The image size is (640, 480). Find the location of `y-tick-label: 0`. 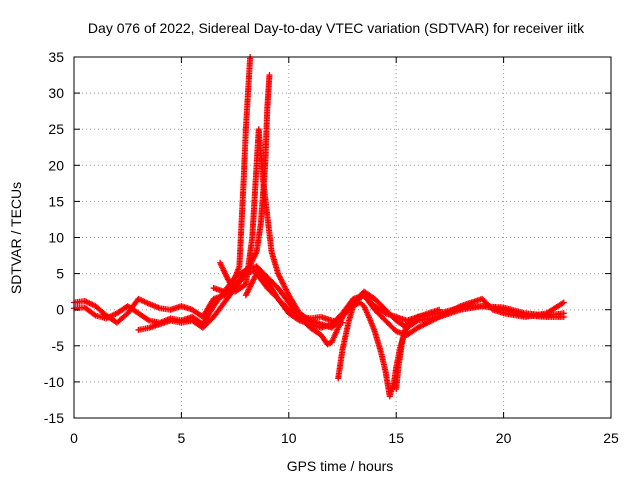

y-tick-label: 0 is located at coordinates (60, 310).